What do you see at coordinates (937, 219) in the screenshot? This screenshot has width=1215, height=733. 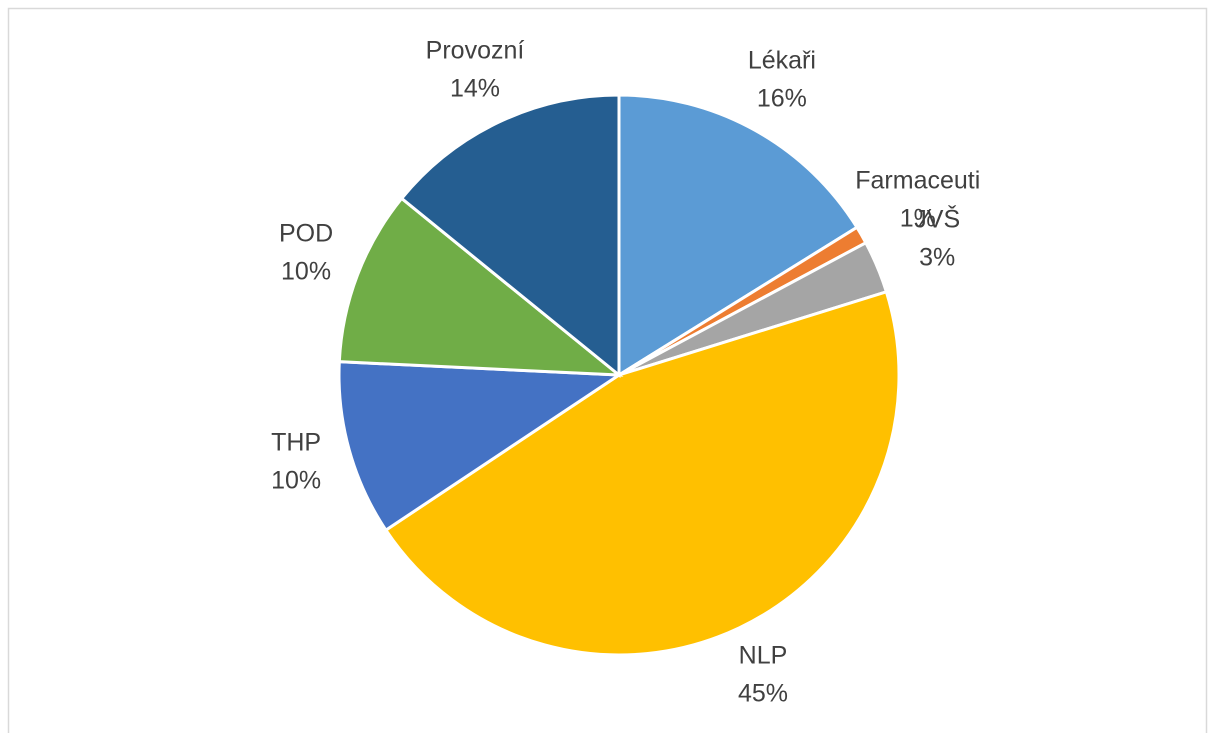 I see `slice-label-name: JVŠ` at bounding box center [937, 219].